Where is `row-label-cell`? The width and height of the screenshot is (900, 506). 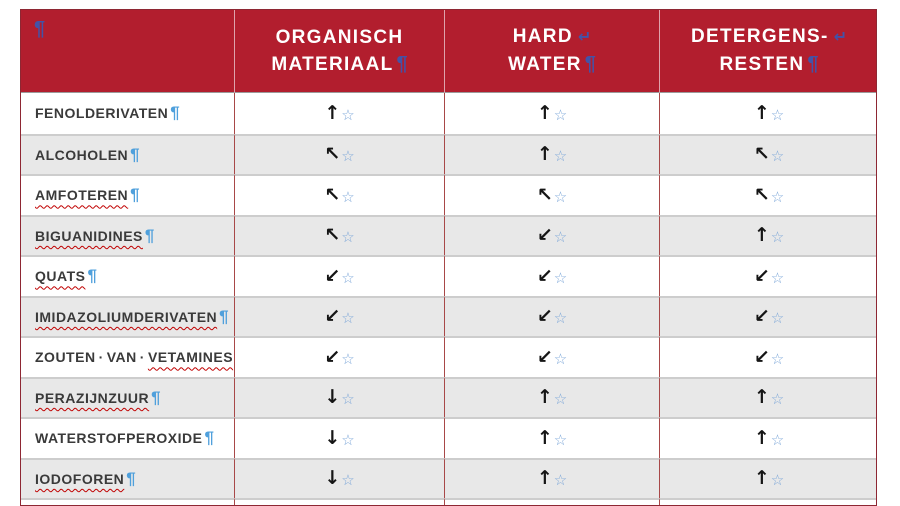 row-label-cell is located at coordinates (127, 501).